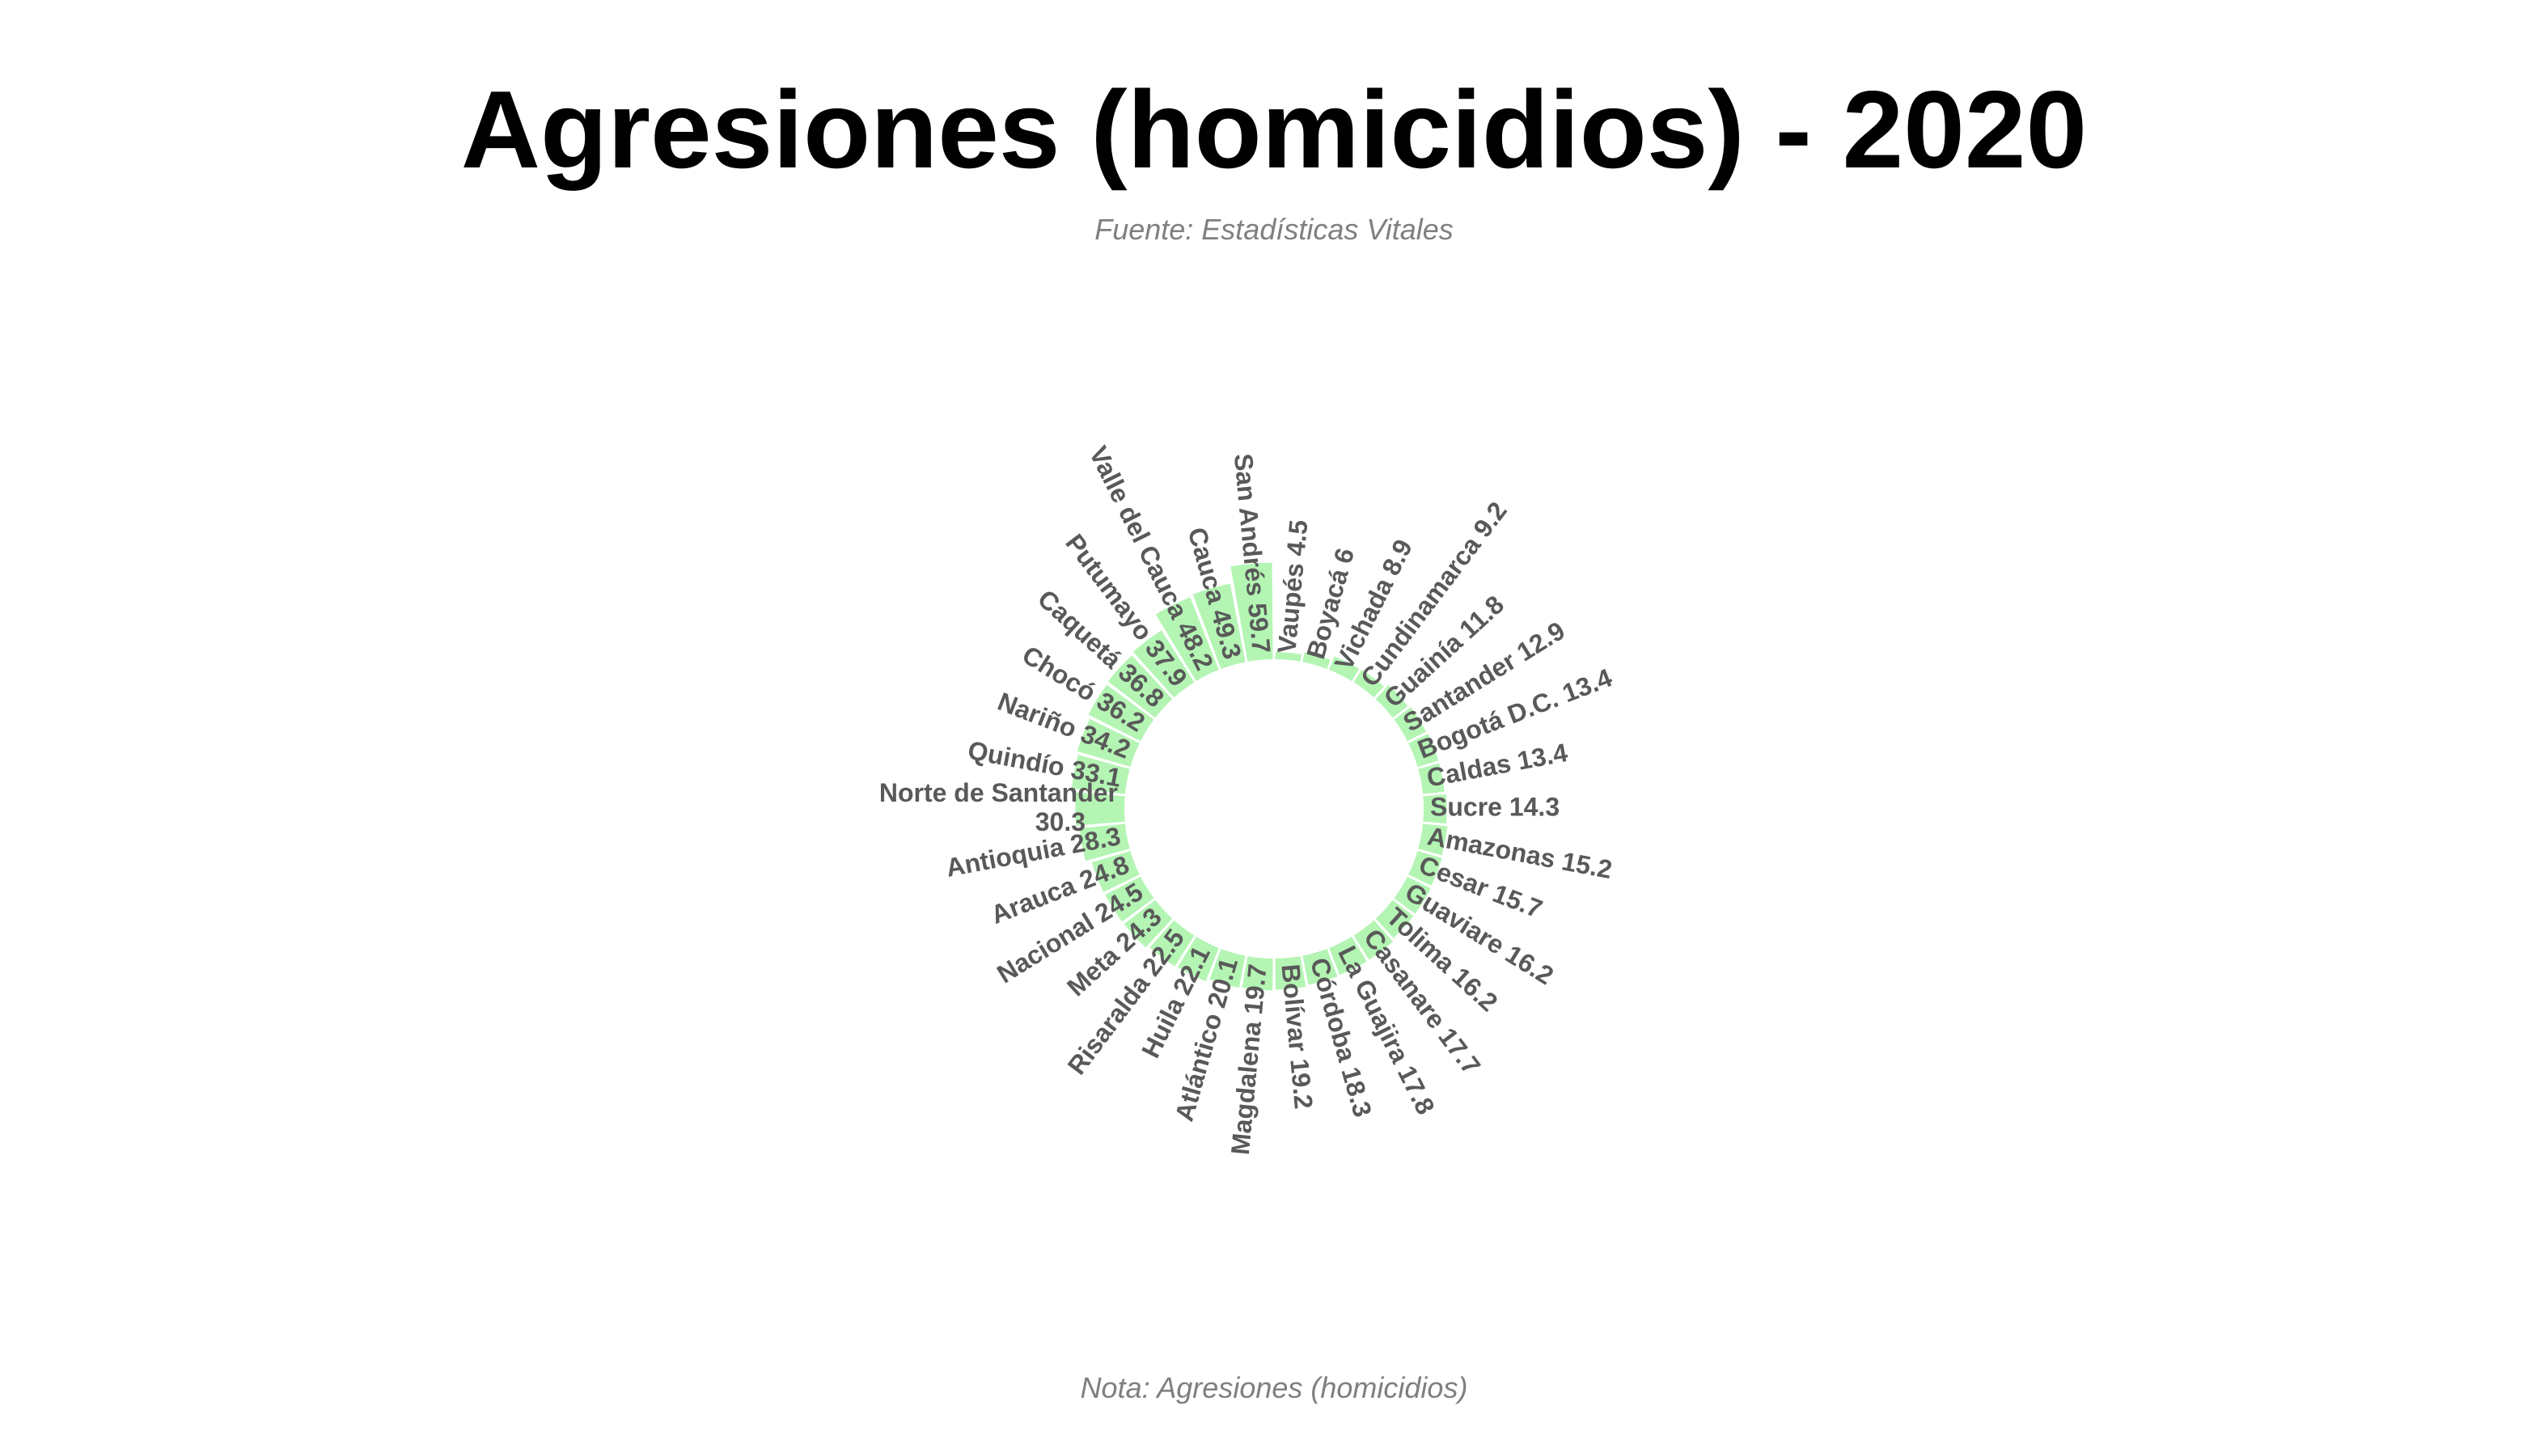  I want to click on bar-caqueta, so click(1140, 686).